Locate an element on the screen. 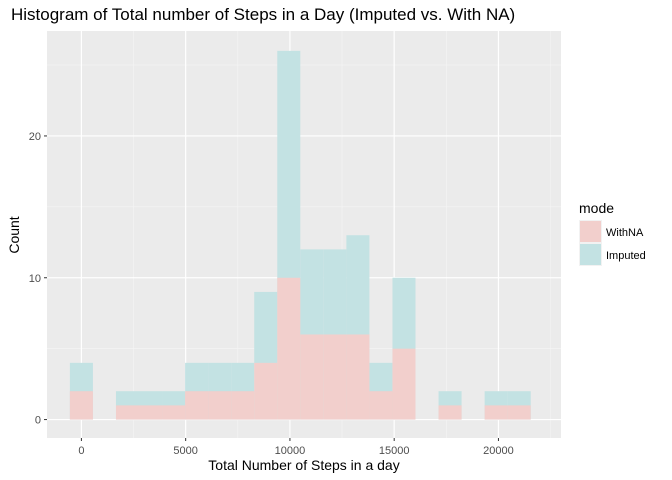  legend-items: WithNA Imputed is located at coordinates (612, 243).